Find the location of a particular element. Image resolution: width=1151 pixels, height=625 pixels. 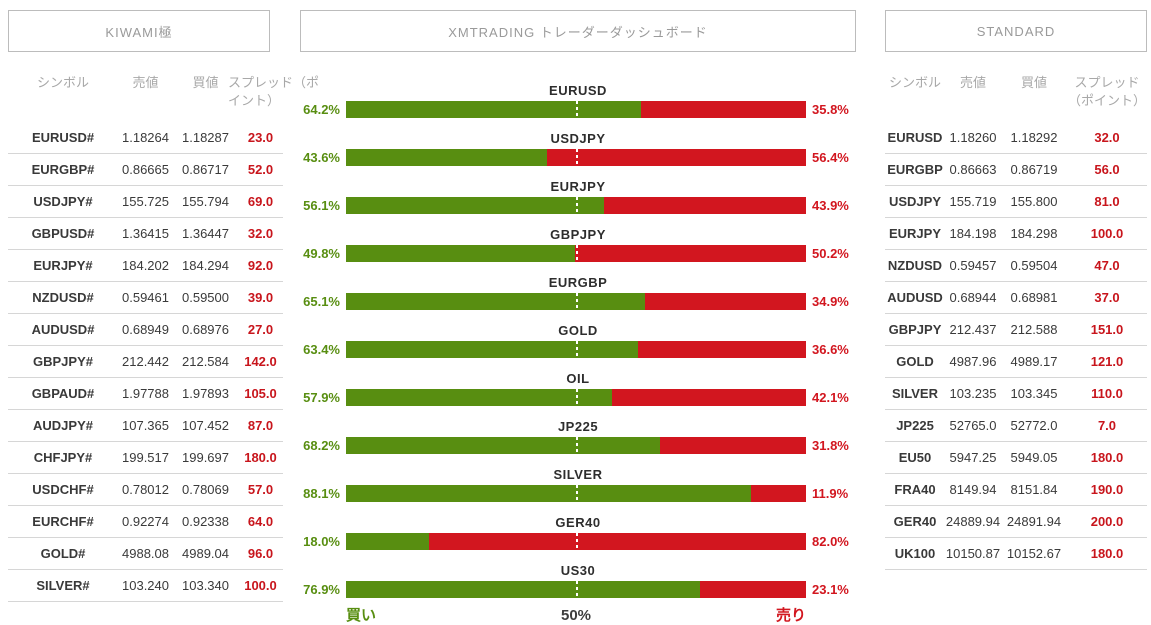

symbol-cell: NZDUSD# is located at coordinates (63, 297).